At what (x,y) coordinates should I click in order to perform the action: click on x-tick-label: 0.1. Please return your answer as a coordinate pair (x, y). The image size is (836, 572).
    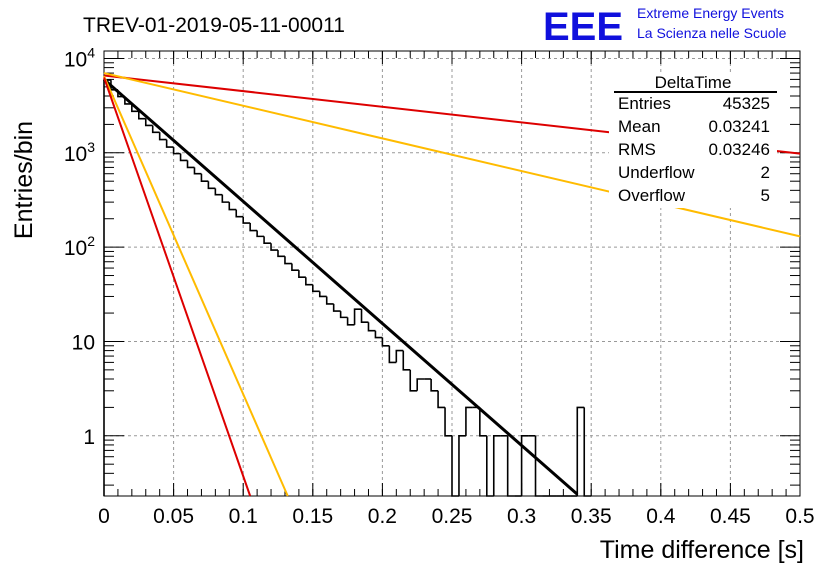
    Looking at the image, I should click on (243, 516).